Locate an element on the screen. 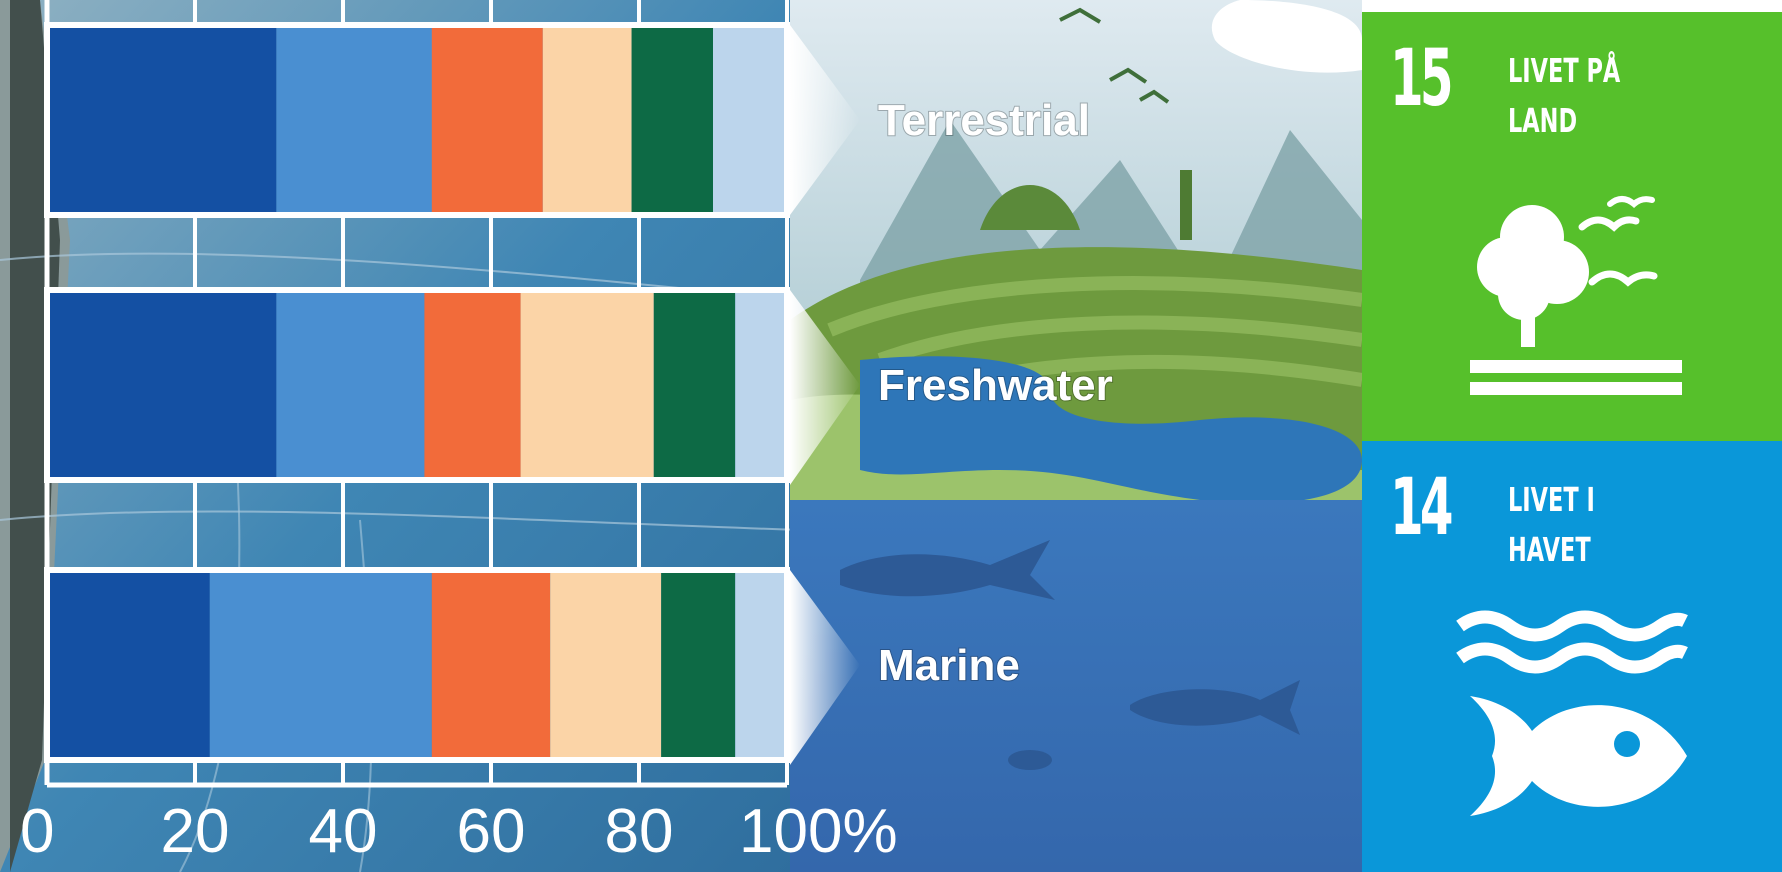 This screenshot has height=872, width=1782. x-tick-label: 0 is located at coordinates (37, 831).